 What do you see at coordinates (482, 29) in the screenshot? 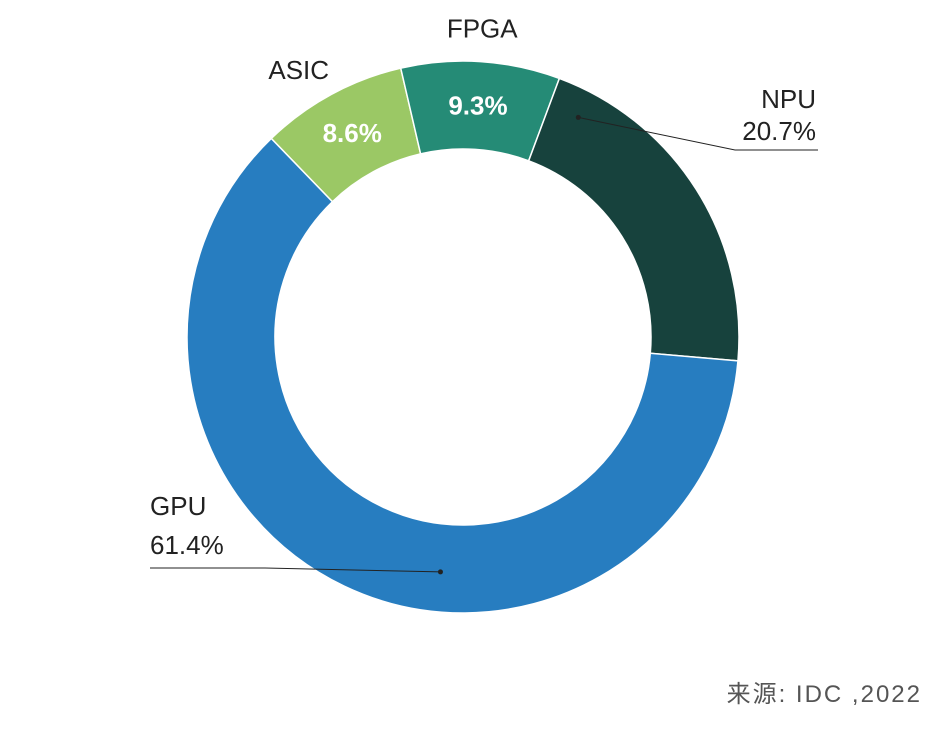
I see `category-label-fpga: FPGA` at bounding box center [482, 29].